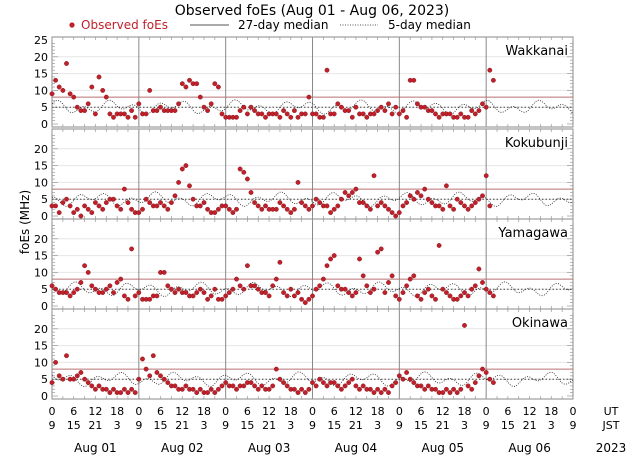 This screenshot has width=640, height=457. Describe the element at coordinates (507, 411) in the screenshot. I see `x-tick-ut: 6` at that location.